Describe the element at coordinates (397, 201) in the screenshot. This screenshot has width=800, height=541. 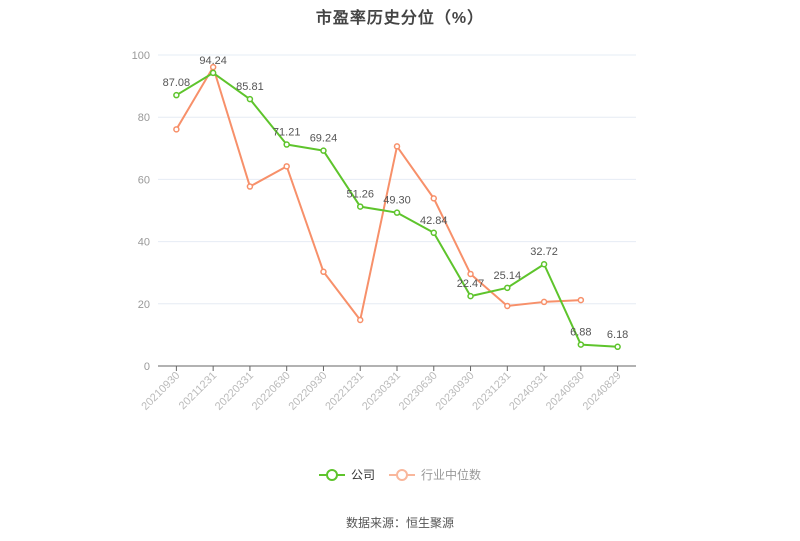
I see `data-label: 49.30` at that location.